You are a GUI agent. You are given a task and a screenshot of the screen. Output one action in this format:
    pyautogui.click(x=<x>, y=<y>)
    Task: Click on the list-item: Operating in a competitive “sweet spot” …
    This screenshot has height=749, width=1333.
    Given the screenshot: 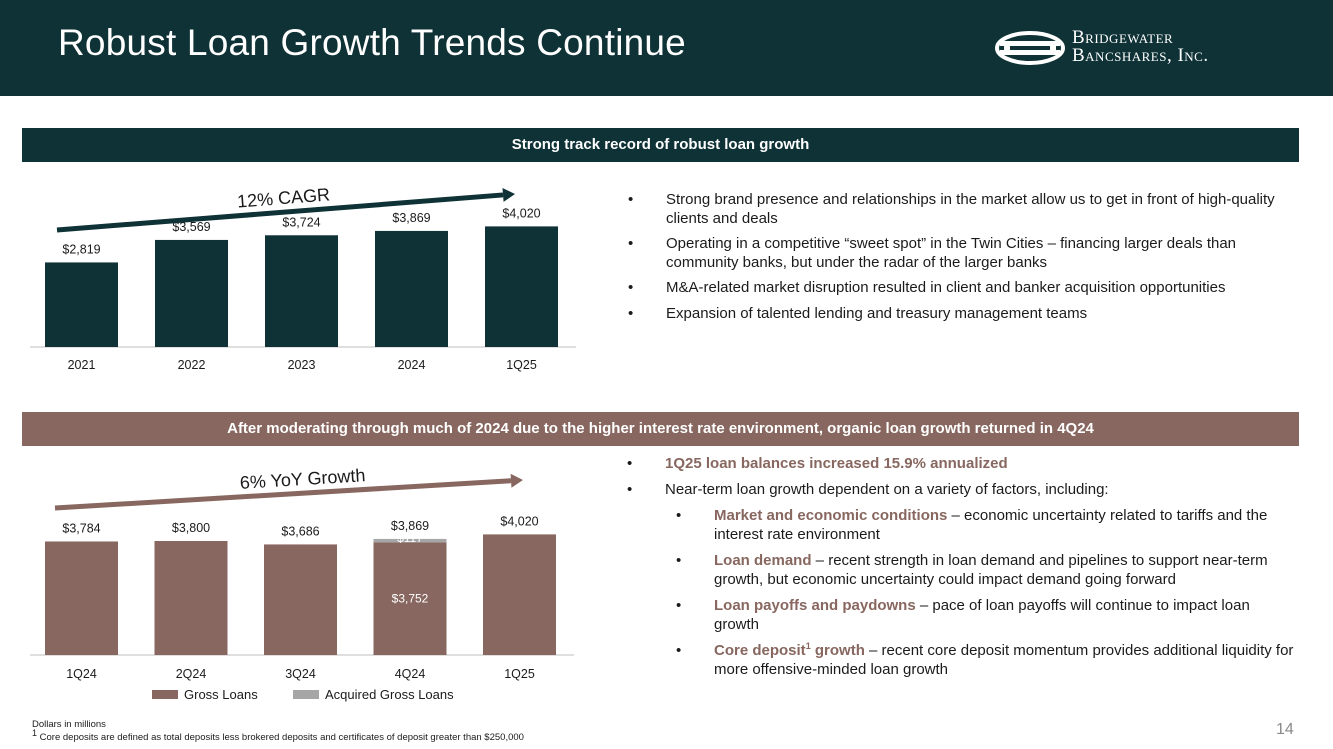 What is the action you would take?
    pyautogui.click(x=956, y=253)
    